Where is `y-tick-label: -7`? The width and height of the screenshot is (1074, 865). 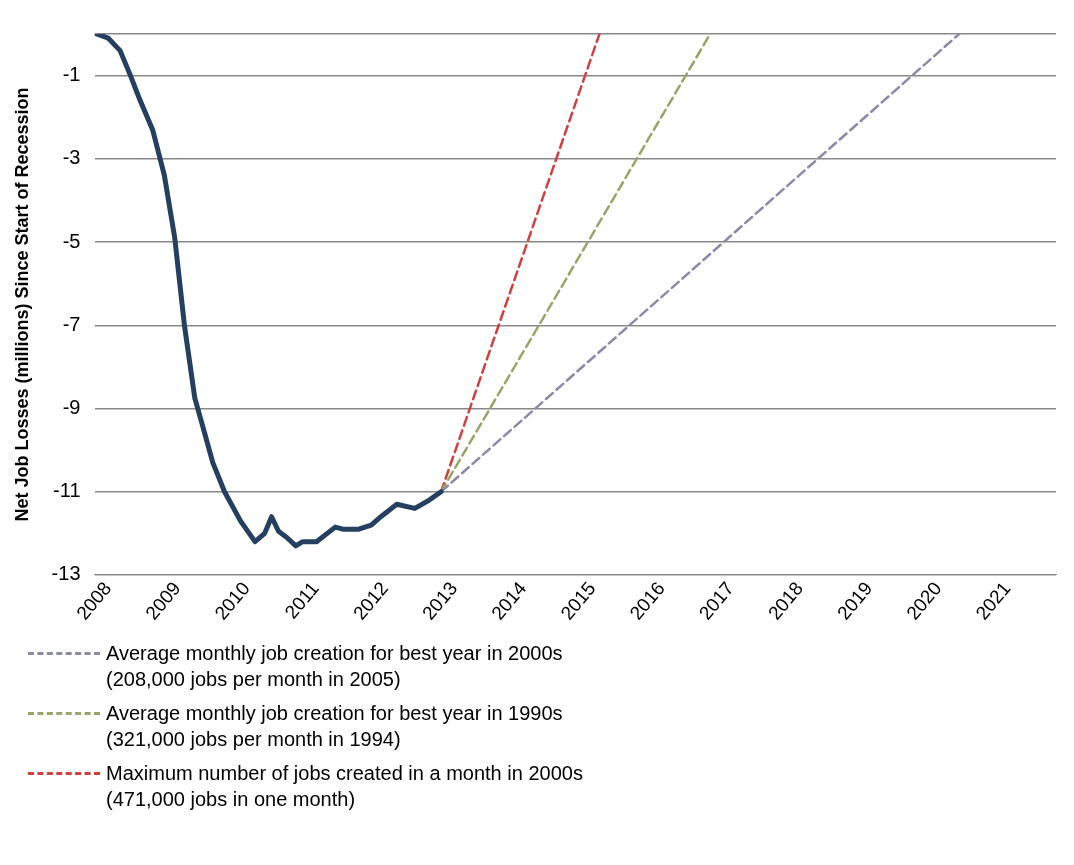 y-tick-label: -7 is located at coordinates (71, 323).